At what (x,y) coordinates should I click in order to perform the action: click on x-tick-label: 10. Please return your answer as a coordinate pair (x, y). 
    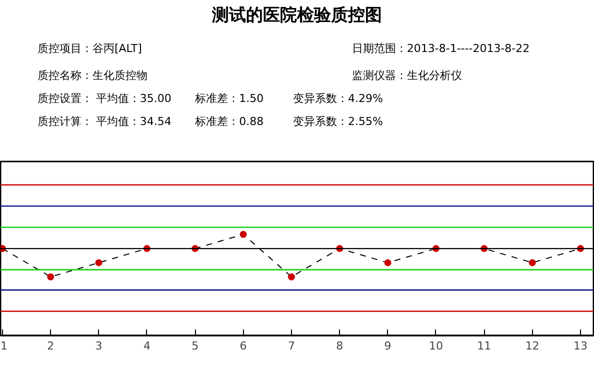
    Looking at the image, I should click on (435, 346).